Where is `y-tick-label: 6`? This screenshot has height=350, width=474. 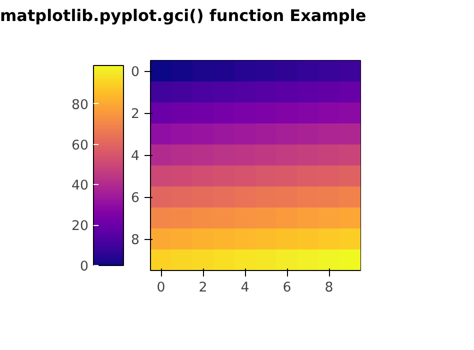 y-tick-label: 6 is located at coordinates (135, 198).